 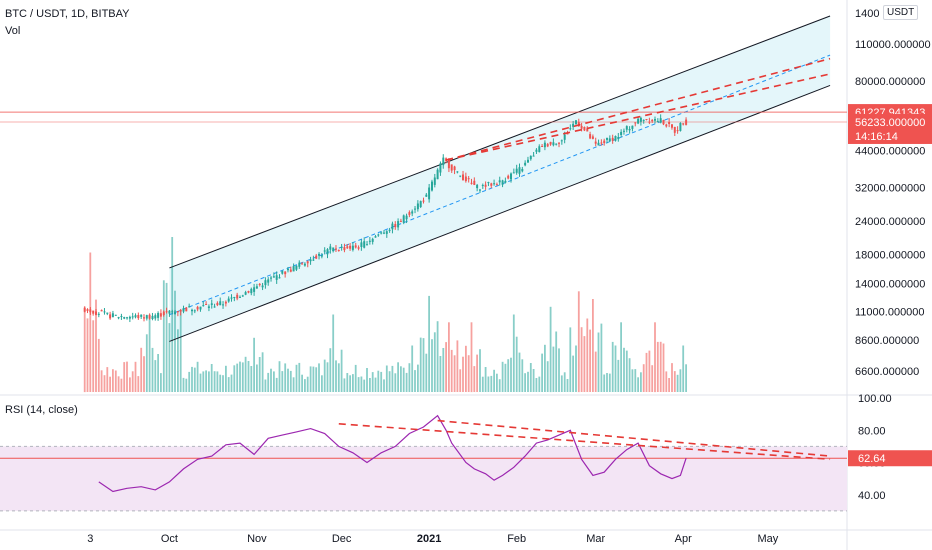 What do you see at coordinates (890, 152) in the screenshot?
I see `price-tick-label: 44000.000000` at bounding box center [890, 152].